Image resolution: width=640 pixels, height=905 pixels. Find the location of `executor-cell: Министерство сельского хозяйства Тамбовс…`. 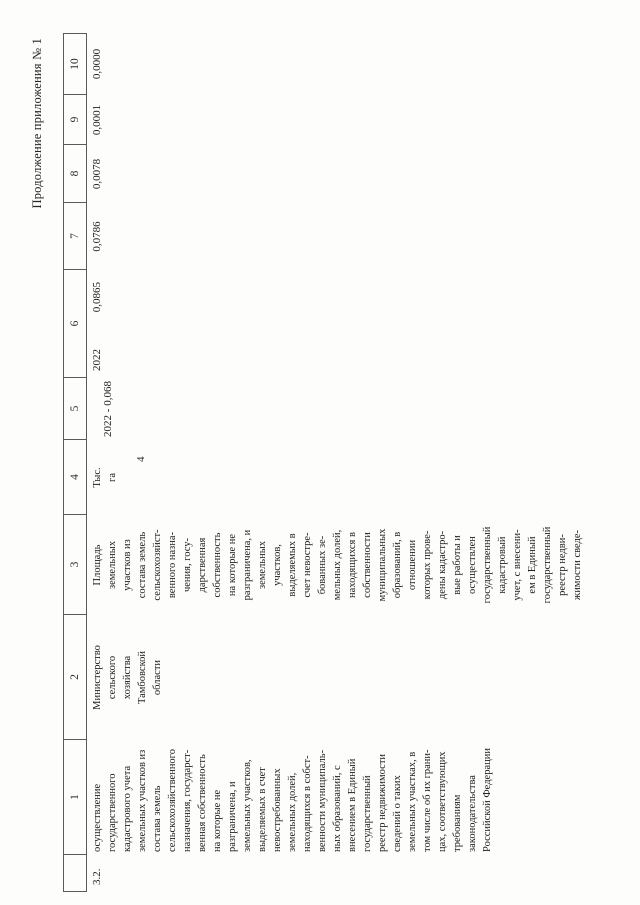

executor-cell: Министерство сельского хозяйства Тамбовс… is located at coordinates (127, 677).